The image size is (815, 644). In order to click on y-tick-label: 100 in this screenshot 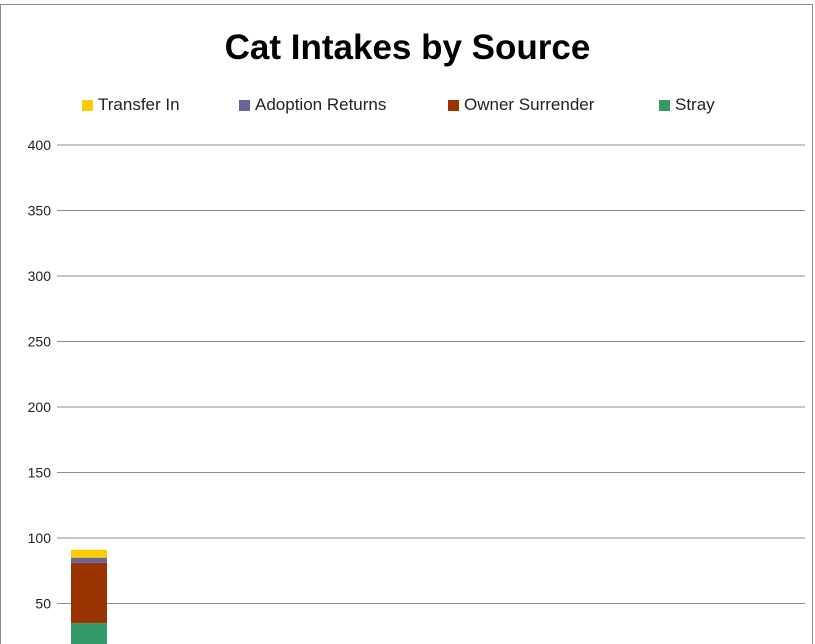, I will do `click(40, 538)`.